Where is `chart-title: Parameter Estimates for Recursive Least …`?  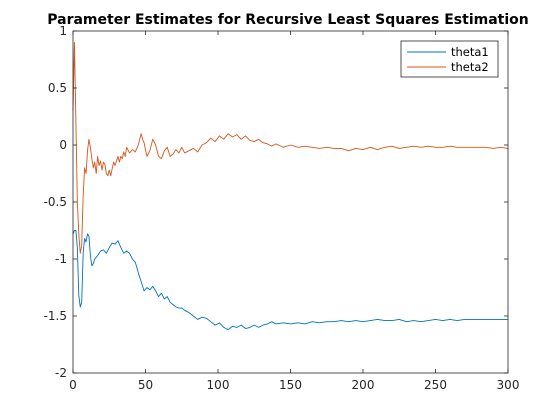 chart-title: Parameter Estimates for Recursive Least … is located at coordinates (288, 20).